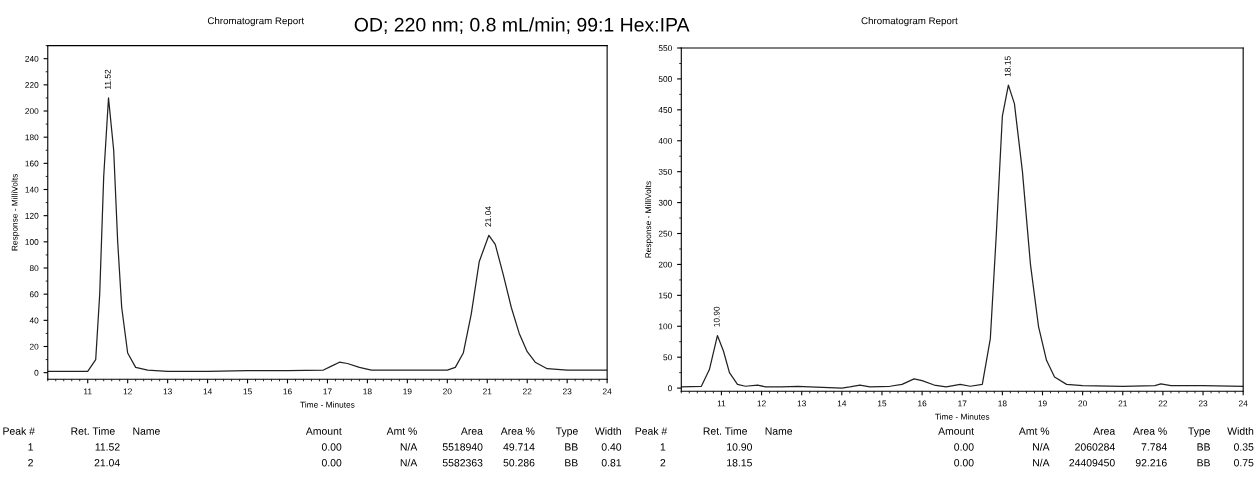 The width and height of the screenshot is (1257, 480). What do you see at coordinates (611, 447) in the screenshot?
I see `text: 0.40` at bounding box center [611, 447].